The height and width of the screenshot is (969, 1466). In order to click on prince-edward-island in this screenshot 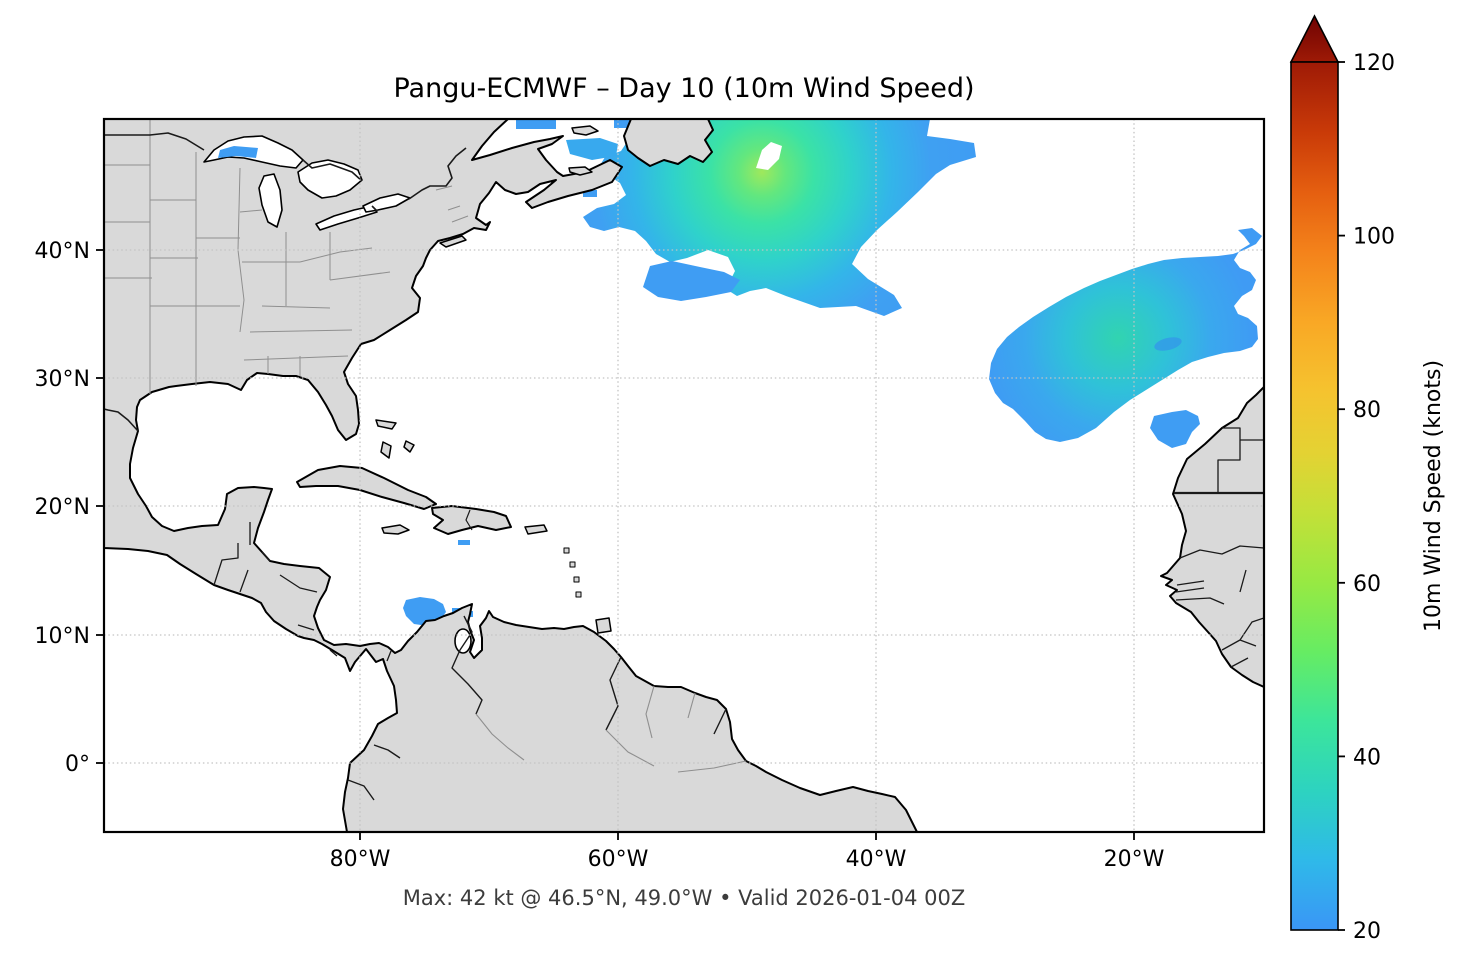, I will do `click(580, 171)`.